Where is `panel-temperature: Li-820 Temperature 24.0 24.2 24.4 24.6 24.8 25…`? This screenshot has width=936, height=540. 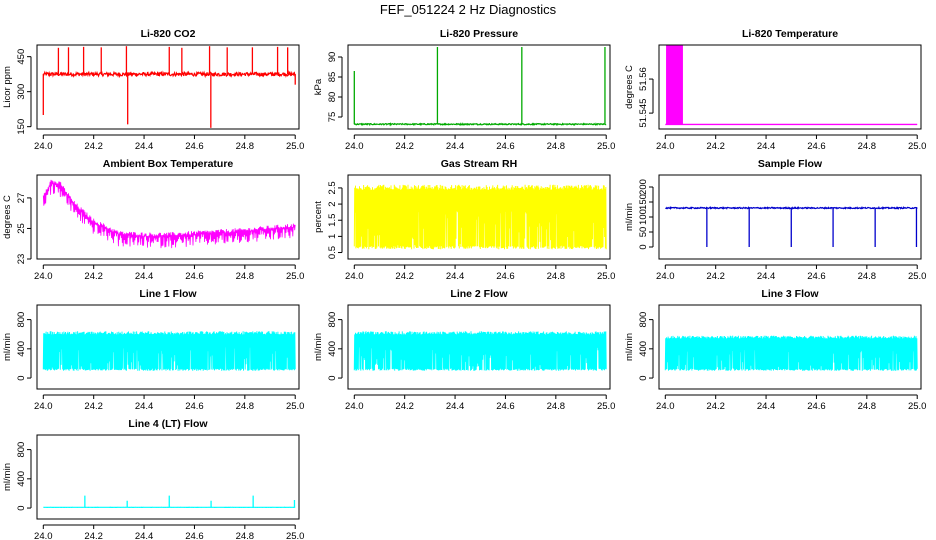
panel-temperature: Li-820 Temperature 24.0 24.2 24.4 24.6 24.8 25… is located at coordinates (775, 90).